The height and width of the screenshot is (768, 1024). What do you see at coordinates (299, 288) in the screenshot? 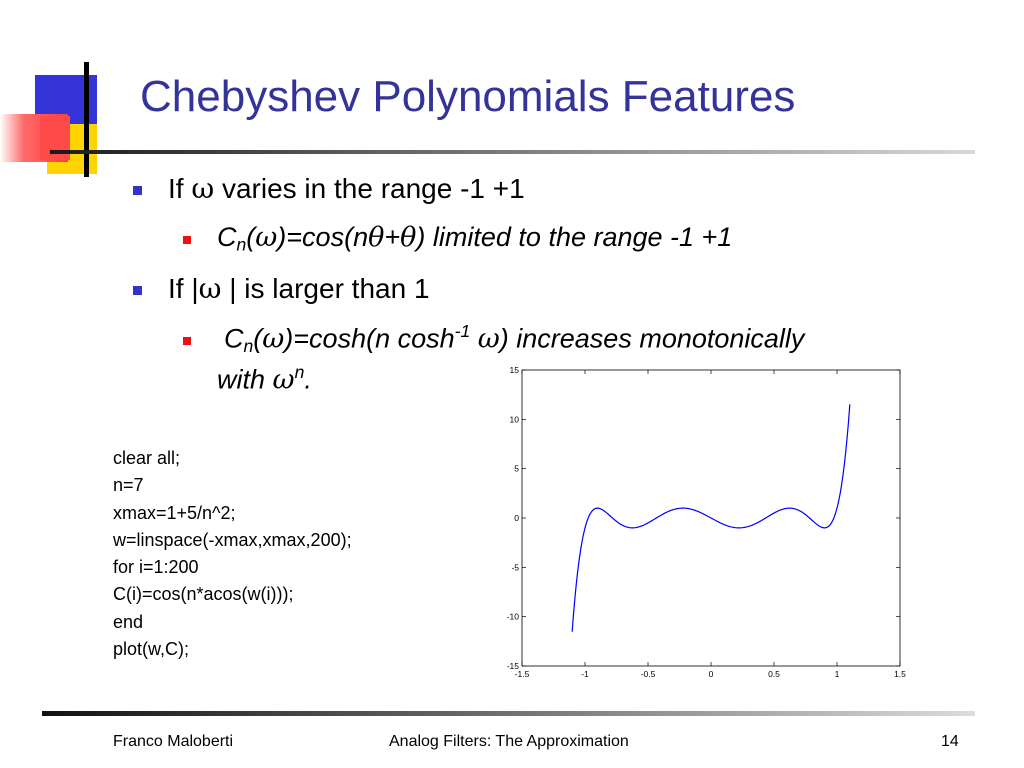
I see `bullet-omega-larger: If |ω | is larger than 1` at bounding box center [299, 288].